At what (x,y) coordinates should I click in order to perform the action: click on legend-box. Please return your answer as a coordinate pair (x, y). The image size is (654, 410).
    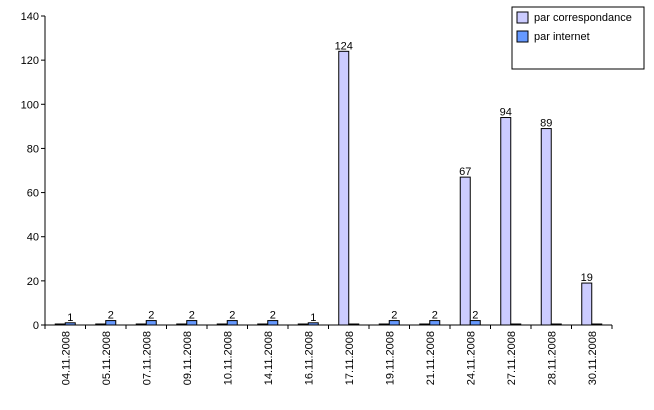
    Looking at the image, I should click on (578, 38).